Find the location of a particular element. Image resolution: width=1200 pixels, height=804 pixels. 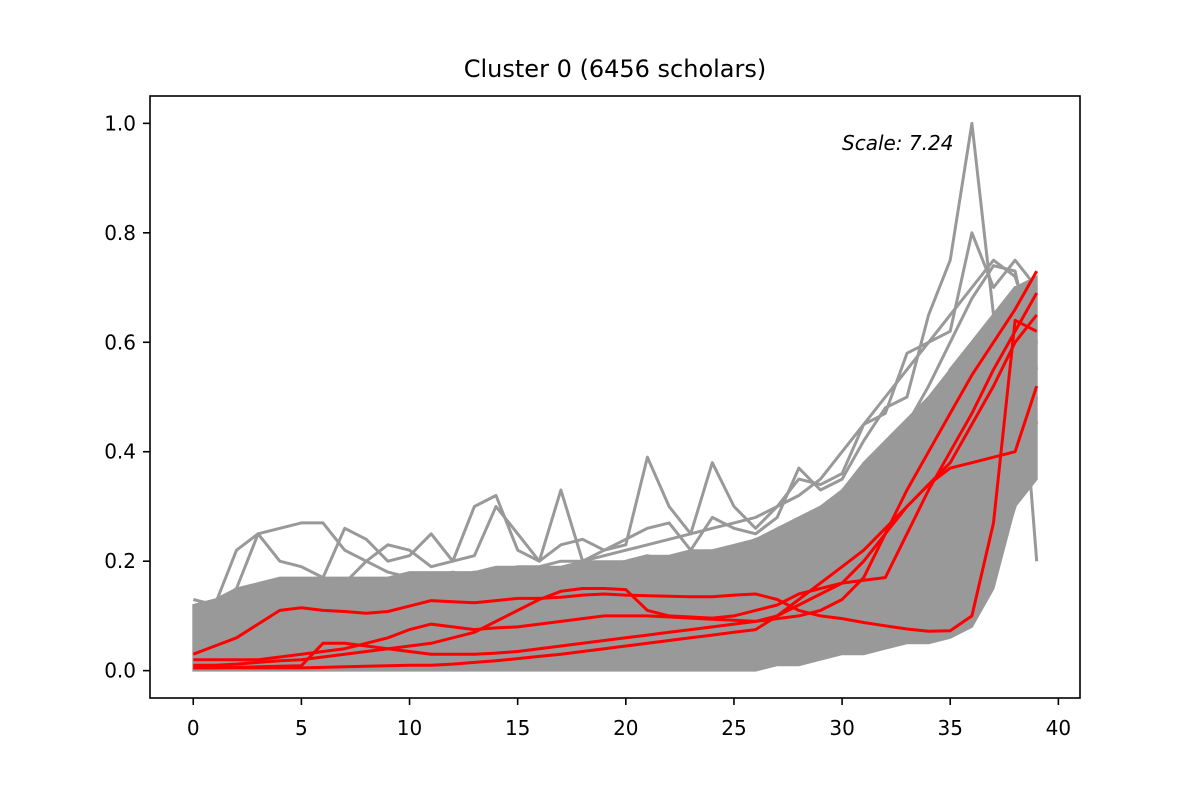

x-tick-label: 30 is located at coordinates (841, 728).